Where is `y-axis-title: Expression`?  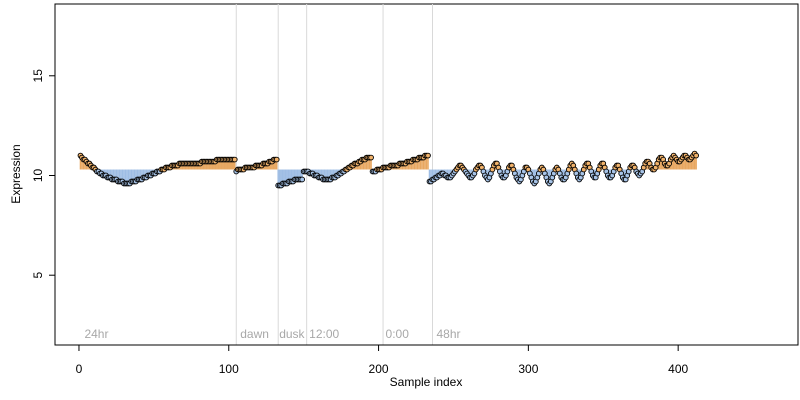 y-axis-title: Expression is located at coordinates (16, 173).